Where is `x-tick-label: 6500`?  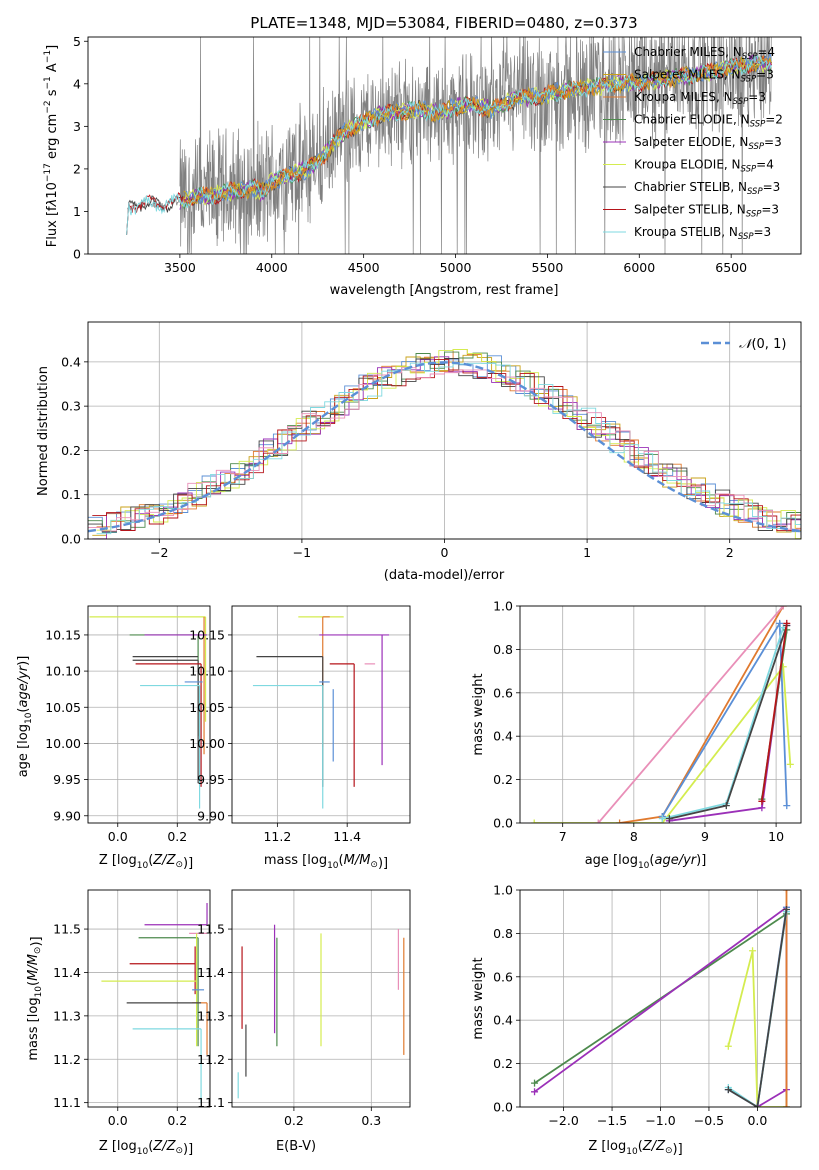
x-tick-label: 6500 is located at coordinates (731, 267).